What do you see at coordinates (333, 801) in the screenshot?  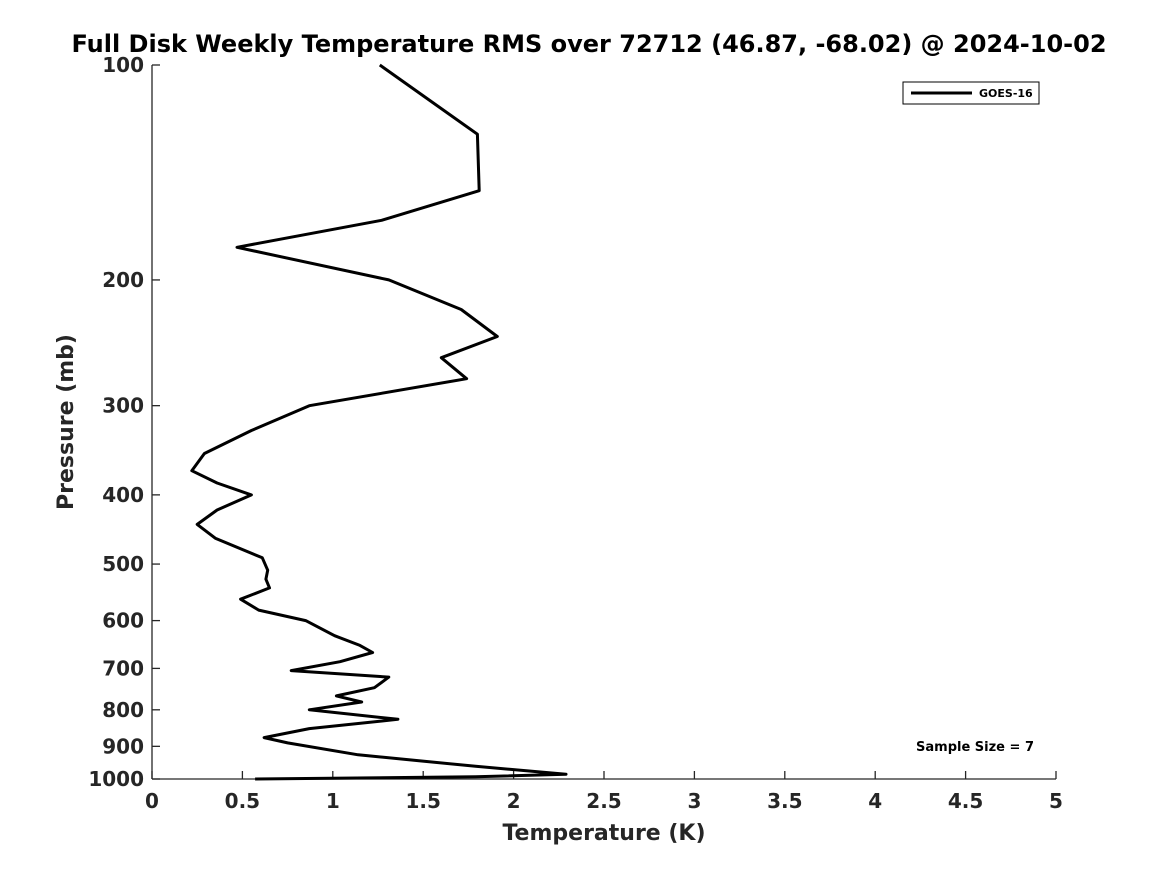 I see `x-tick-label: 1` at bounding box center [333, 801].